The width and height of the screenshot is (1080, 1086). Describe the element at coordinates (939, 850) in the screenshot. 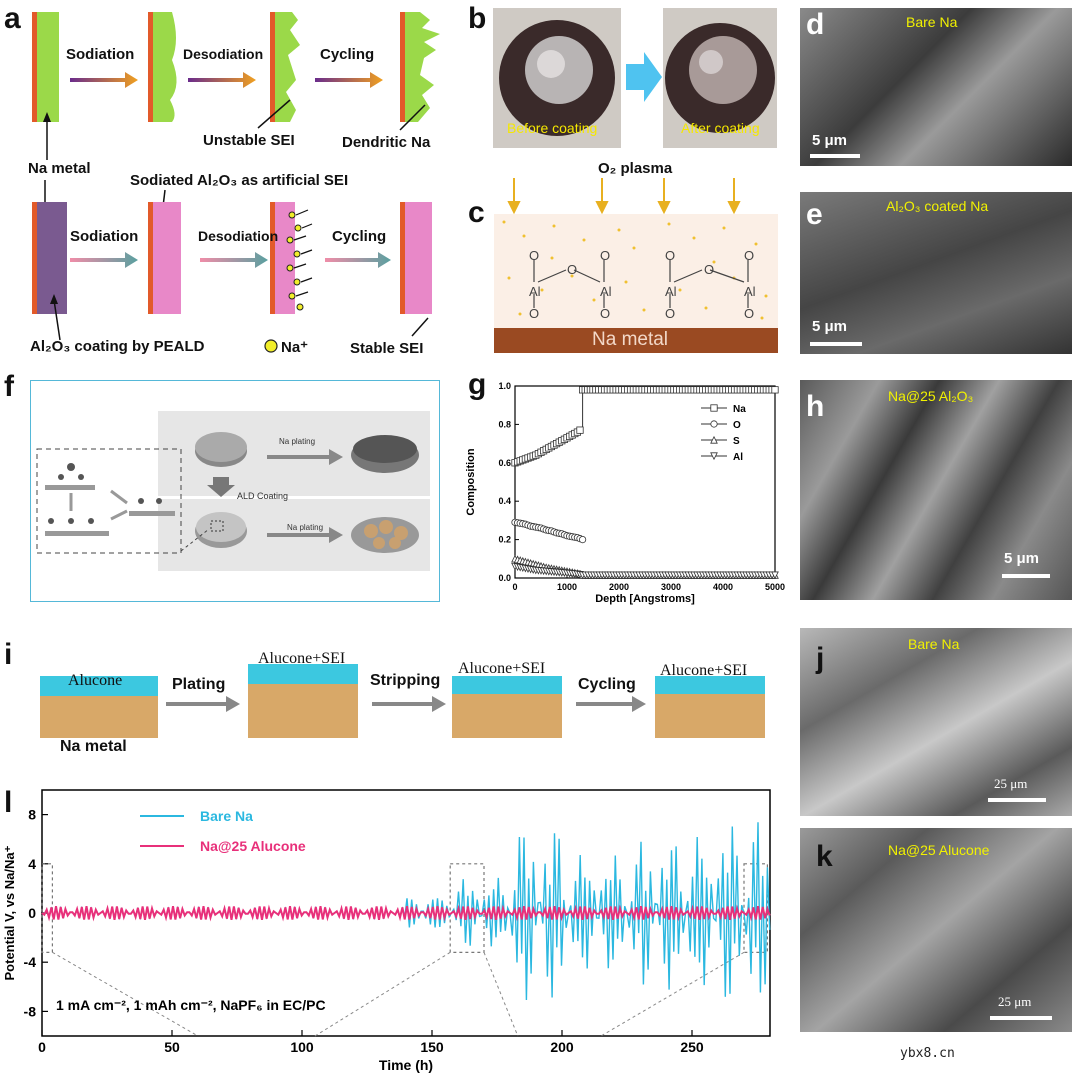

I see `k-caption: Na@25 Alucone` at that location.